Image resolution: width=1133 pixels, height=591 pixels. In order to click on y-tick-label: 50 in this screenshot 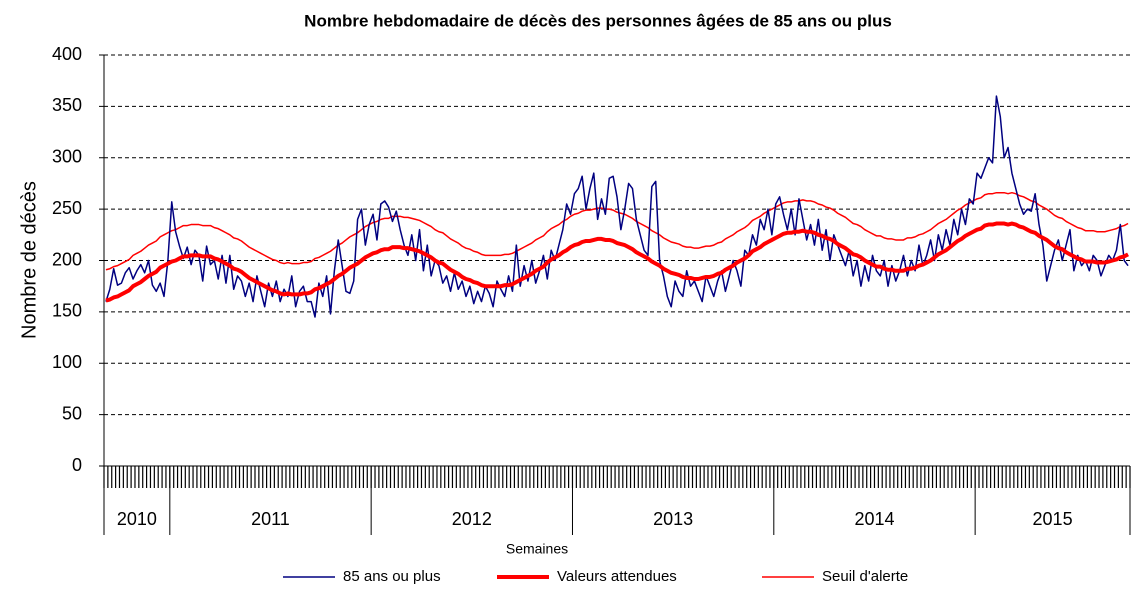, I will do `click(72, 413)`.